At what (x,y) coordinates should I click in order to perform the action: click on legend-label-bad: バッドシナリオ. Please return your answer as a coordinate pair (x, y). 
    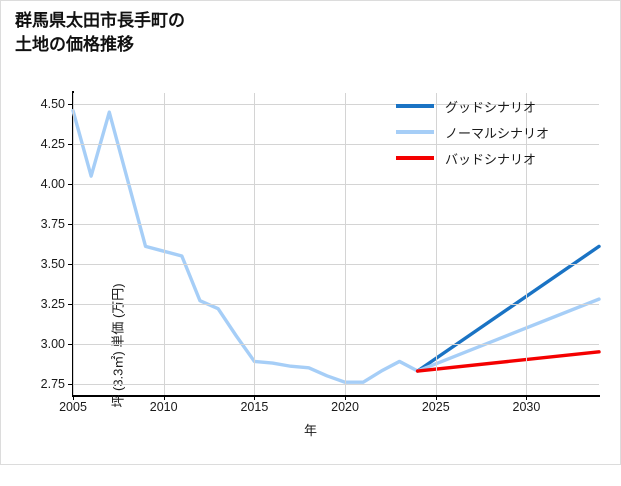
    Looking at the image, I should click on (491, 159).